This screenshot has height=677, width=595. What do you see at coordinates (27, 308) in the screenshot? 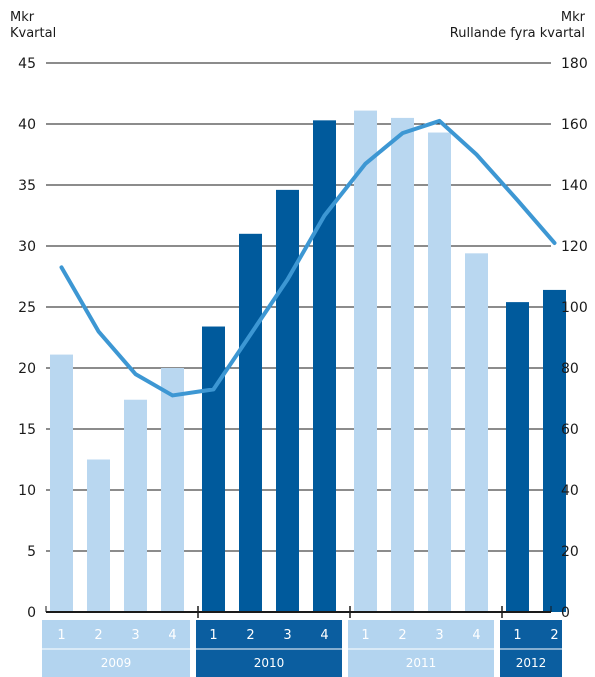
I see `left-tick-label: 25` at bounding box center [27, 308].